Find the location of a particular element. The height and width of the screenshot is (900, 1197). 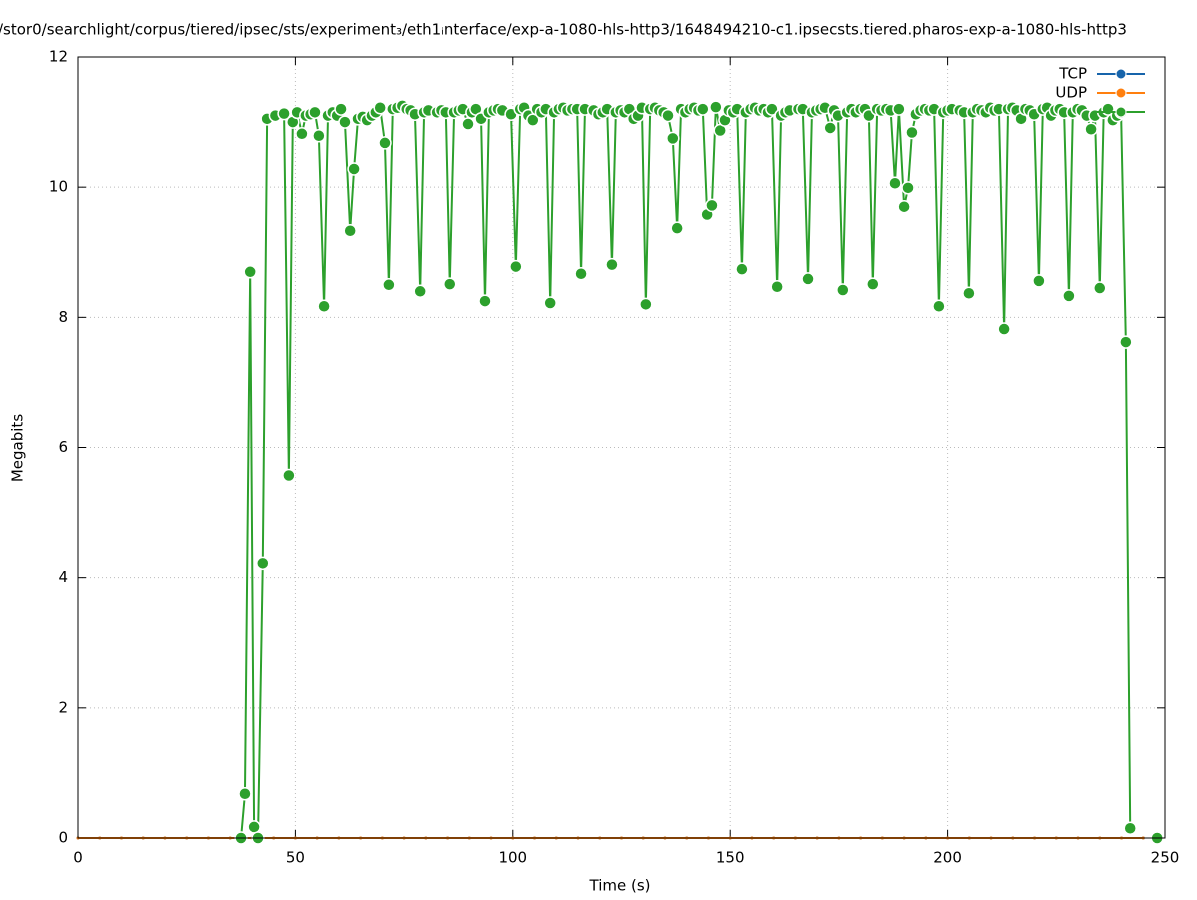

x-tick-label: 50 is located at coordinates (295, 858).